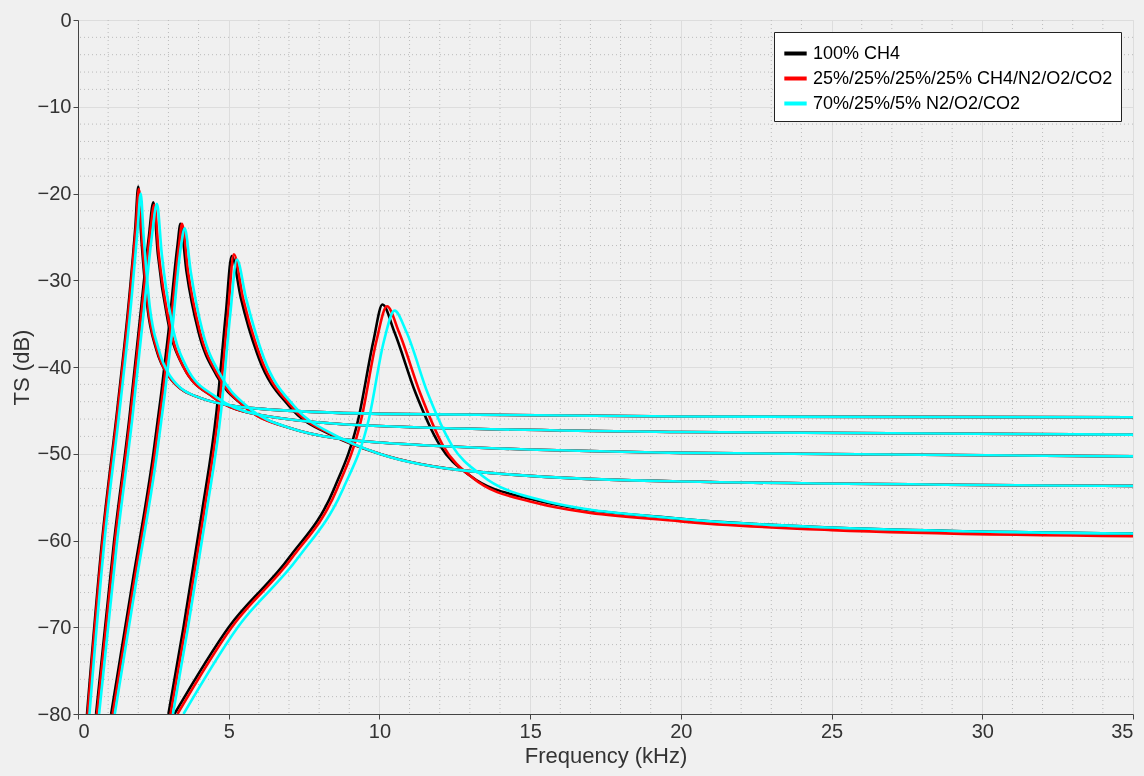  What do you see at coordinates (1122, 730) in the screenshot?
I see `x-tick-label: 35` at bounding box center [1122, 730].